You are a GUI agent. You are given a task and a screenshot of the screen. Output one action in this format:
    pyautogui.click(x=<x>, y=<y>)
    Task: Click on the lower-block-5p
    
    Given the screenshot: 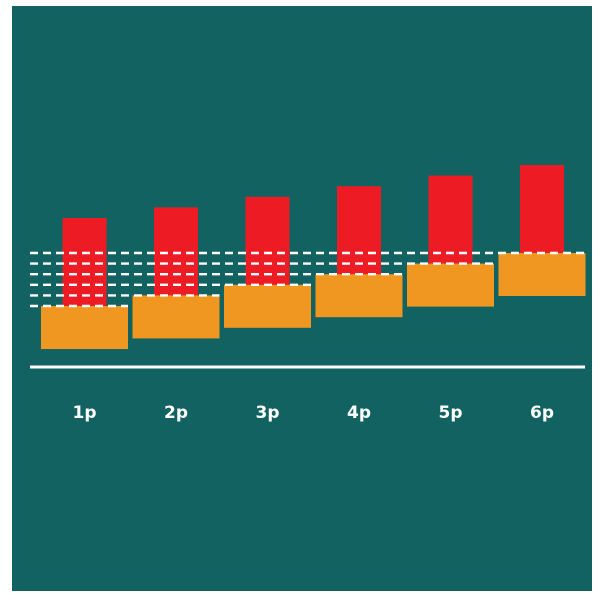 What is the action you would take?
    pyautogui.click(x=450, y=285)
    